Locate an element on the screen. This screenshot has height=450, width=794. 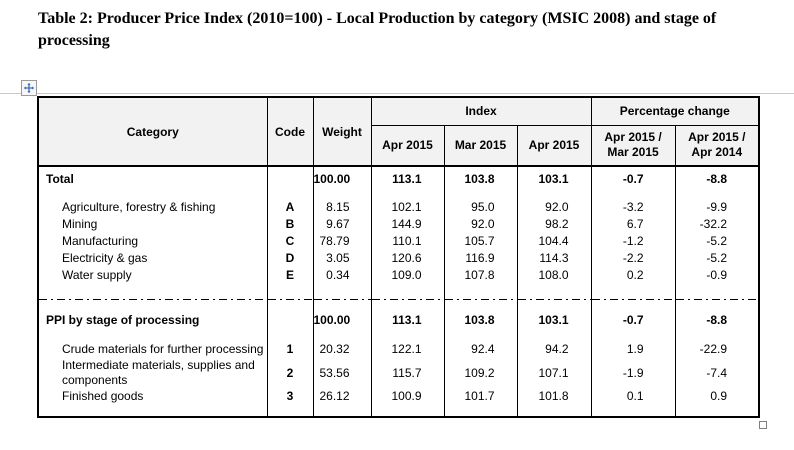
weight-cell: 53.56 is located at coordinates (342, 373).